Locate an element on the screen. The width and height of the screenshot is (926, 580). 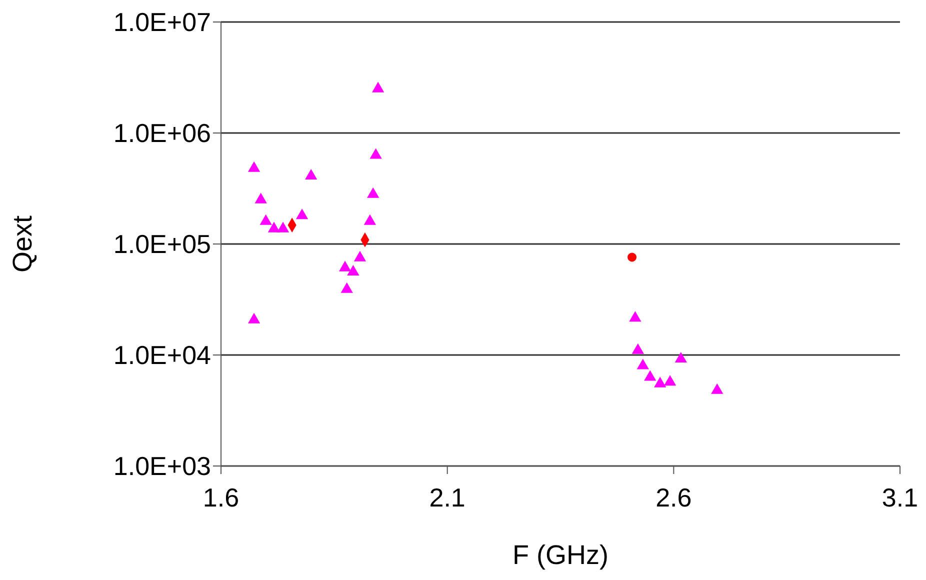
x-tick-label: 2.6 is located at coordinates (674, 497).